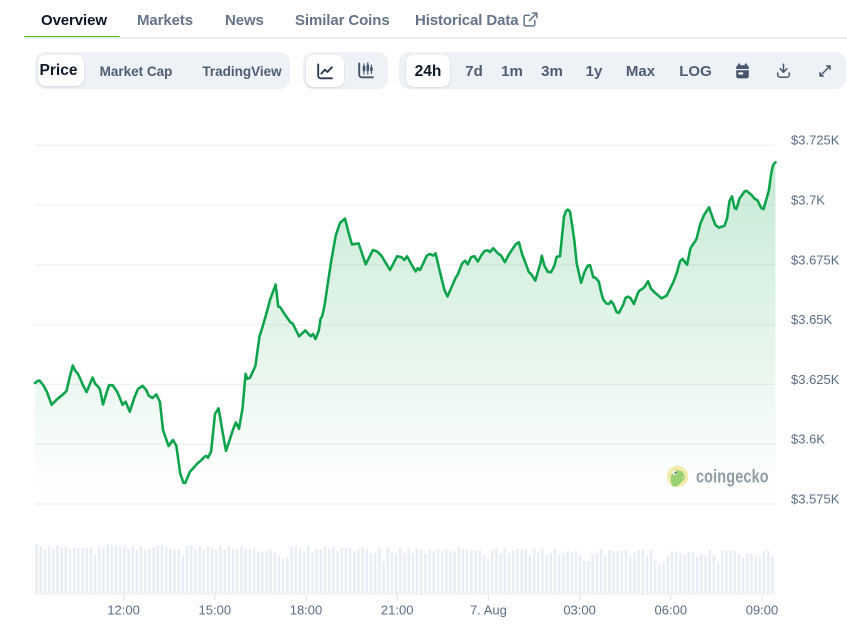  I want to click on svg-text: 06:00, so click(671, 609).